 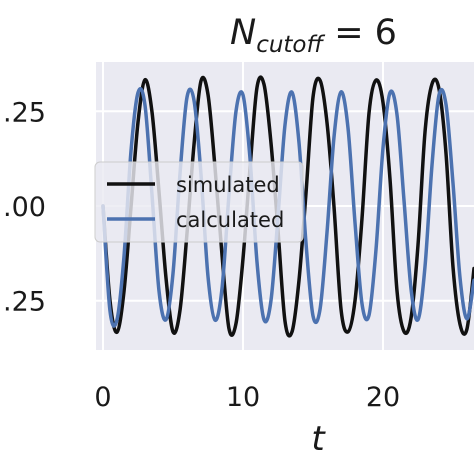 What do you see at coordinates (230, 220) in the screenshot?
I see `legend-label-calculated: calculated` at bounding box center [230, 220].